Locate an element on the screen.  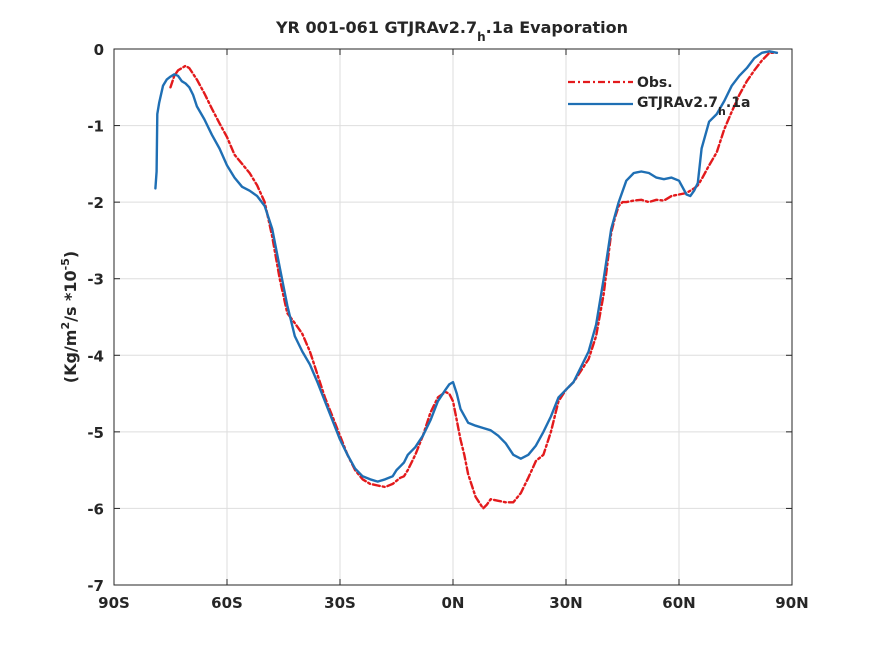
x-tick-label: 30S is located at coordinates (340, 603).